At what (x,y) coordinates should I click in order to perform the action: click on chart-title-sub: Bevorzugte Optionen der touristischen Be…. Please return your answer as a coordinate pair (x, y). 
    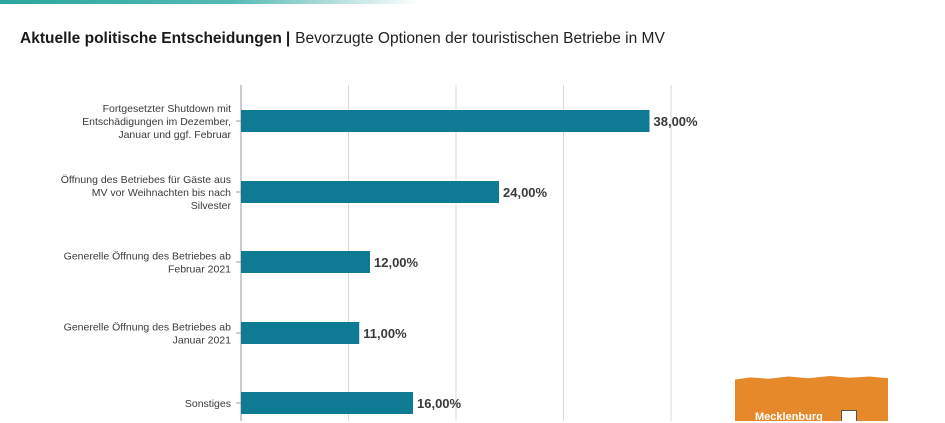
    Looking at the image, I should click on (480, 38).